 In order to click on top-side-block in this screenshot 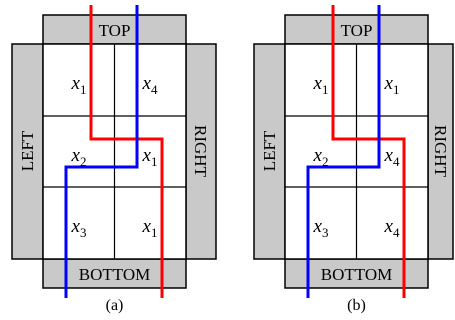, I will do `click(114, 29)`.